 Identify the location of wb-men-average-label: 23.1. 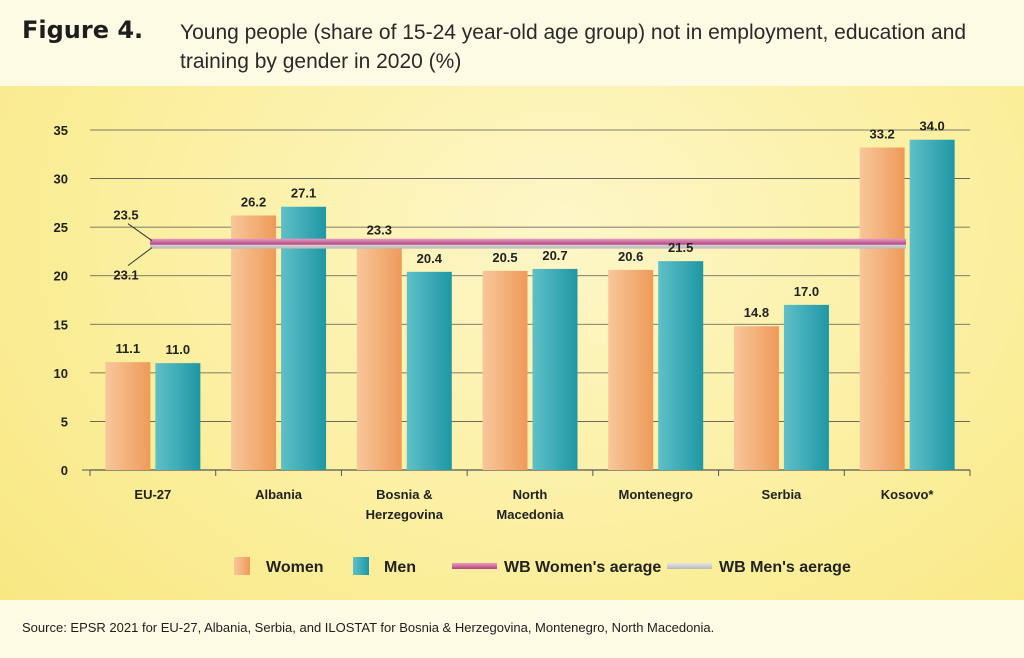
(125, 275).